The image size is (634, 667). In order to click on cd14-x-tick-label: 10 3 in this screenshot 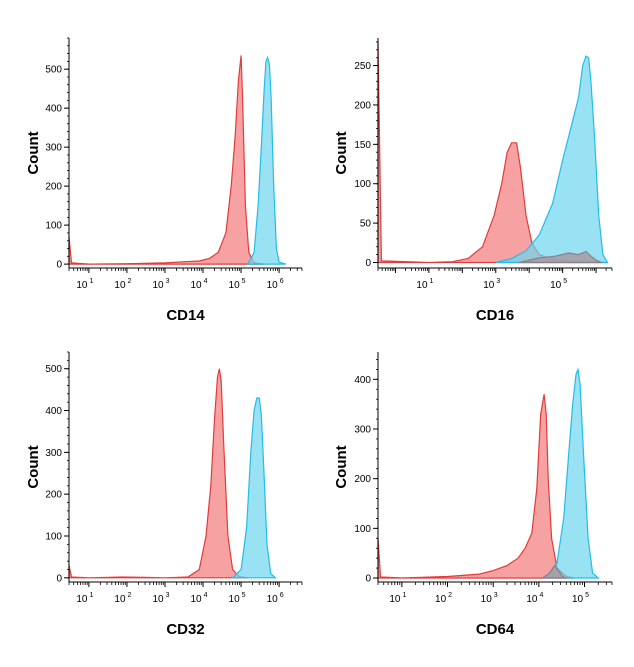, I will do `click(160, 284)`.